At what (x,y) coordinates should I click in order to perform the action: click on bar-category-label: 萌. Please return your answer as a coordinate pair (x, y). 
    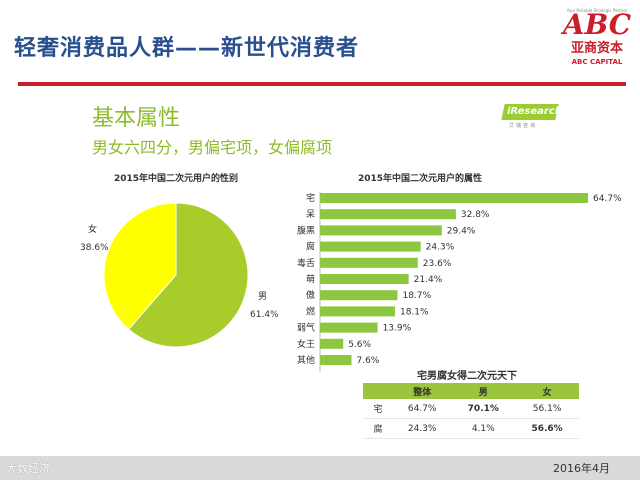
    Looking at the image, I should click on (310, 279).